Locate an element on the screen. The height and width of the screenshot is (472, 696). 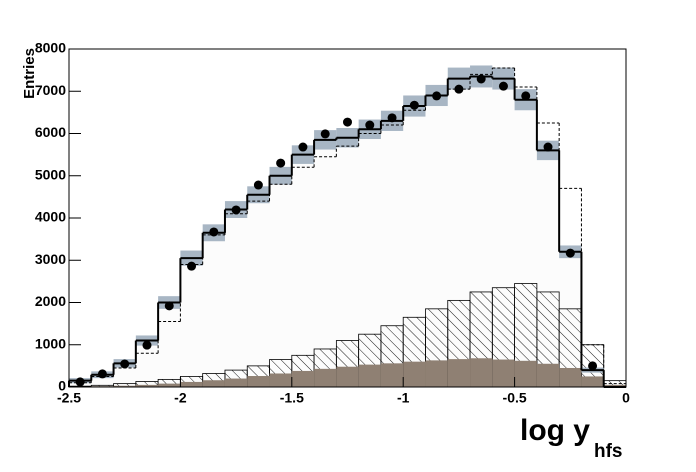
x-axis-label: log y is located at coordinates (555, 430).